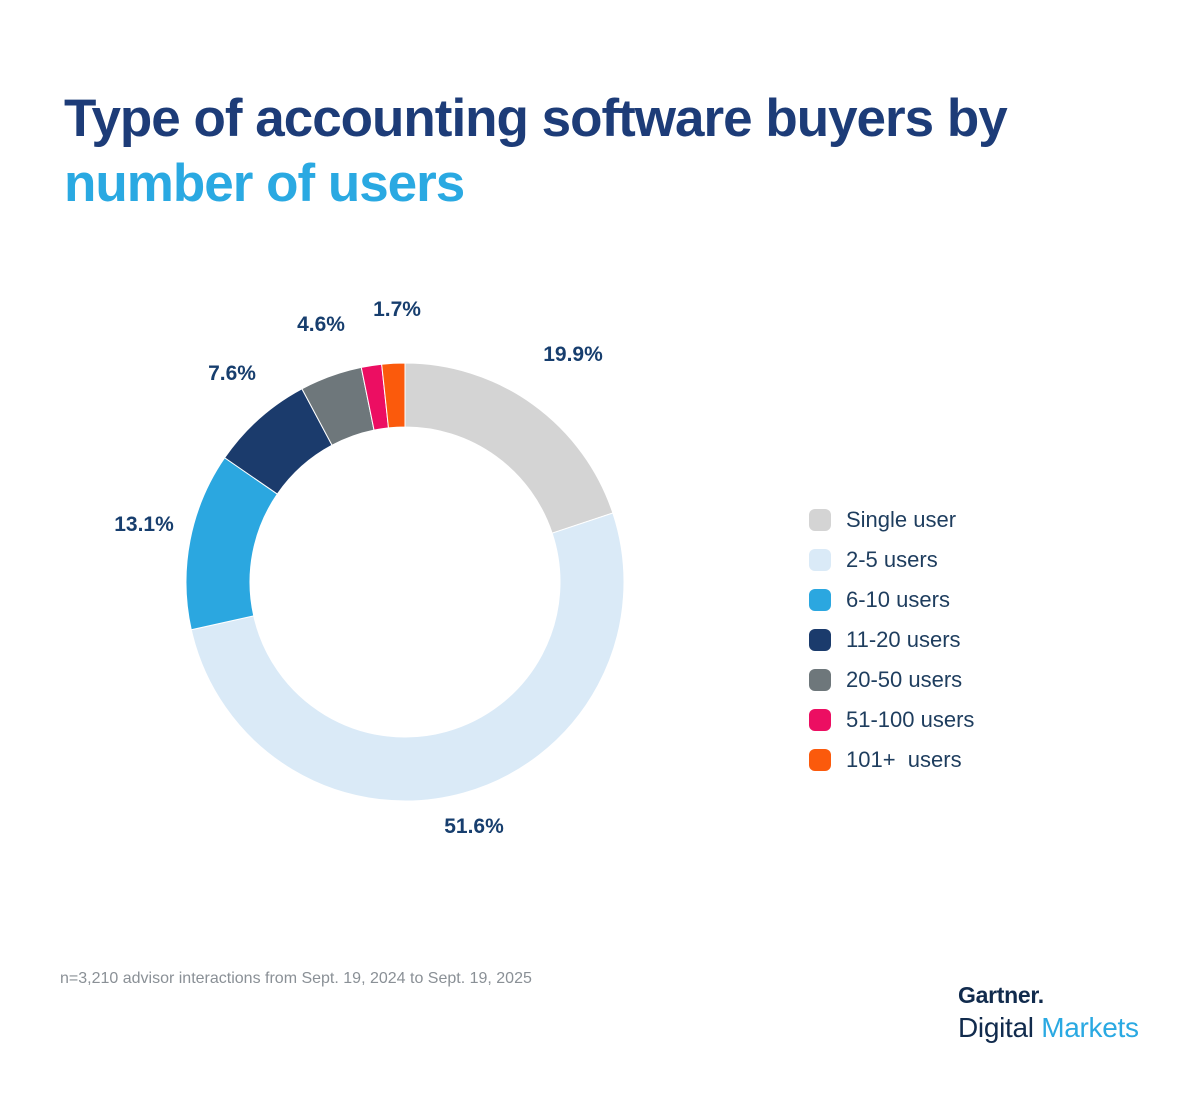 The width and height of the screenshot is (1200, 1100). I want to click on value-label-101-users: 1.7%, so click(397, 309).